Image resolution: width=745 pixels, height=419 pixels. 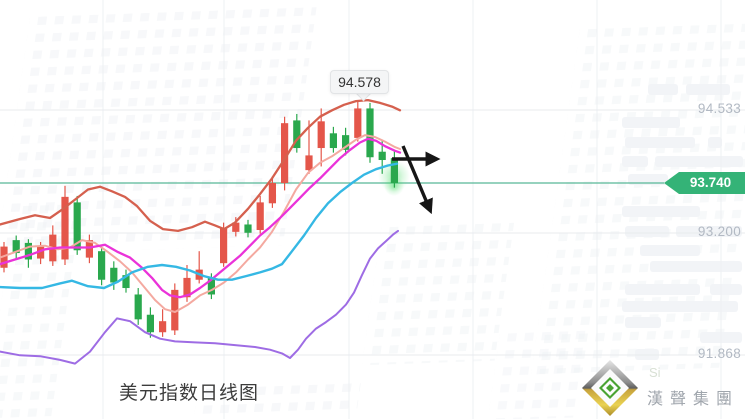 I want to click on price-tooltip-value: 94.578, so click(x=359, y=82).